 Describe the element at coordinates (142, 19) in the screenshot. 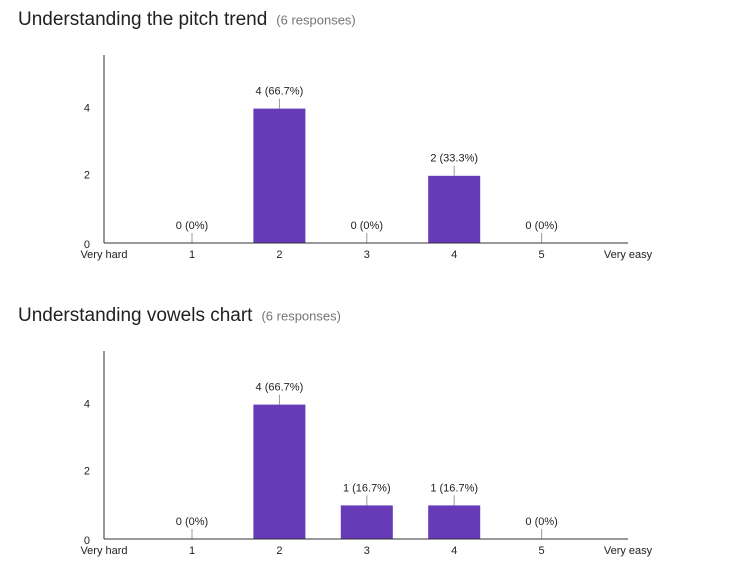

I see `chart-title: Understanding the pitch trend` at that location.